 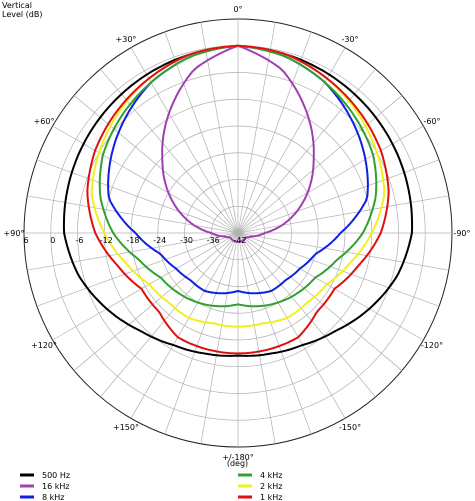 What do you see at coordinates (237, 463) in the screenshot?
I see `angle-unit-label: (deg)` at bounding box center [237, 463].